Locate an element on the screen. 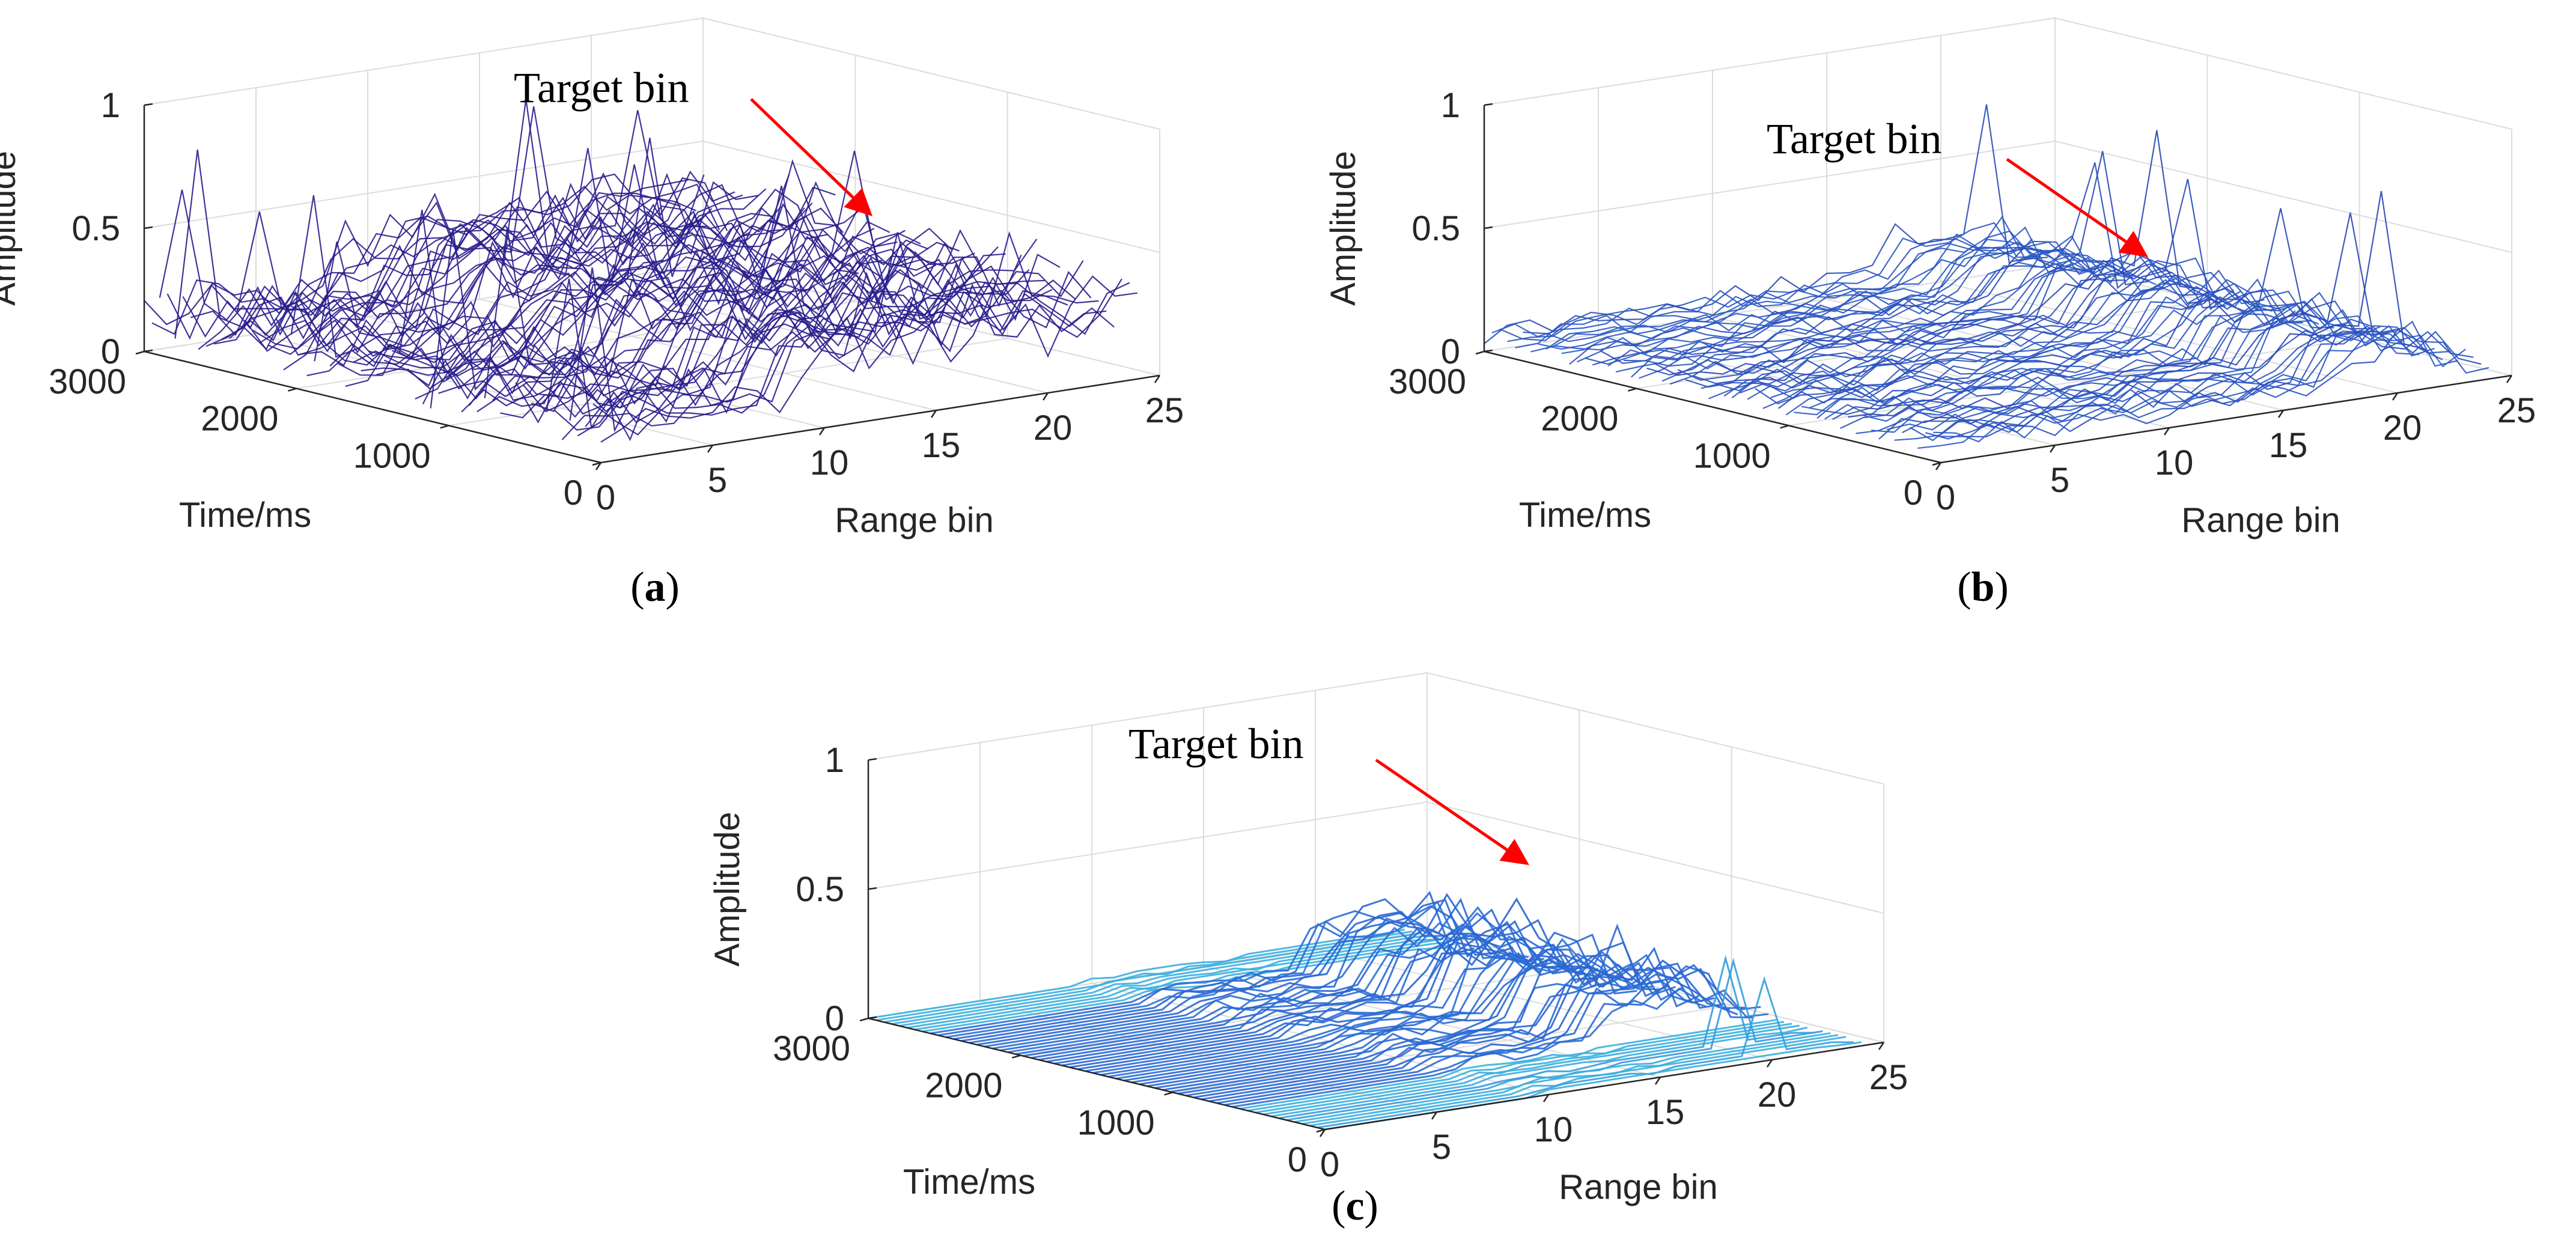 This screenshot has height=1237, width=2576. floor-grid-y is located at coordinates (2074, 382).